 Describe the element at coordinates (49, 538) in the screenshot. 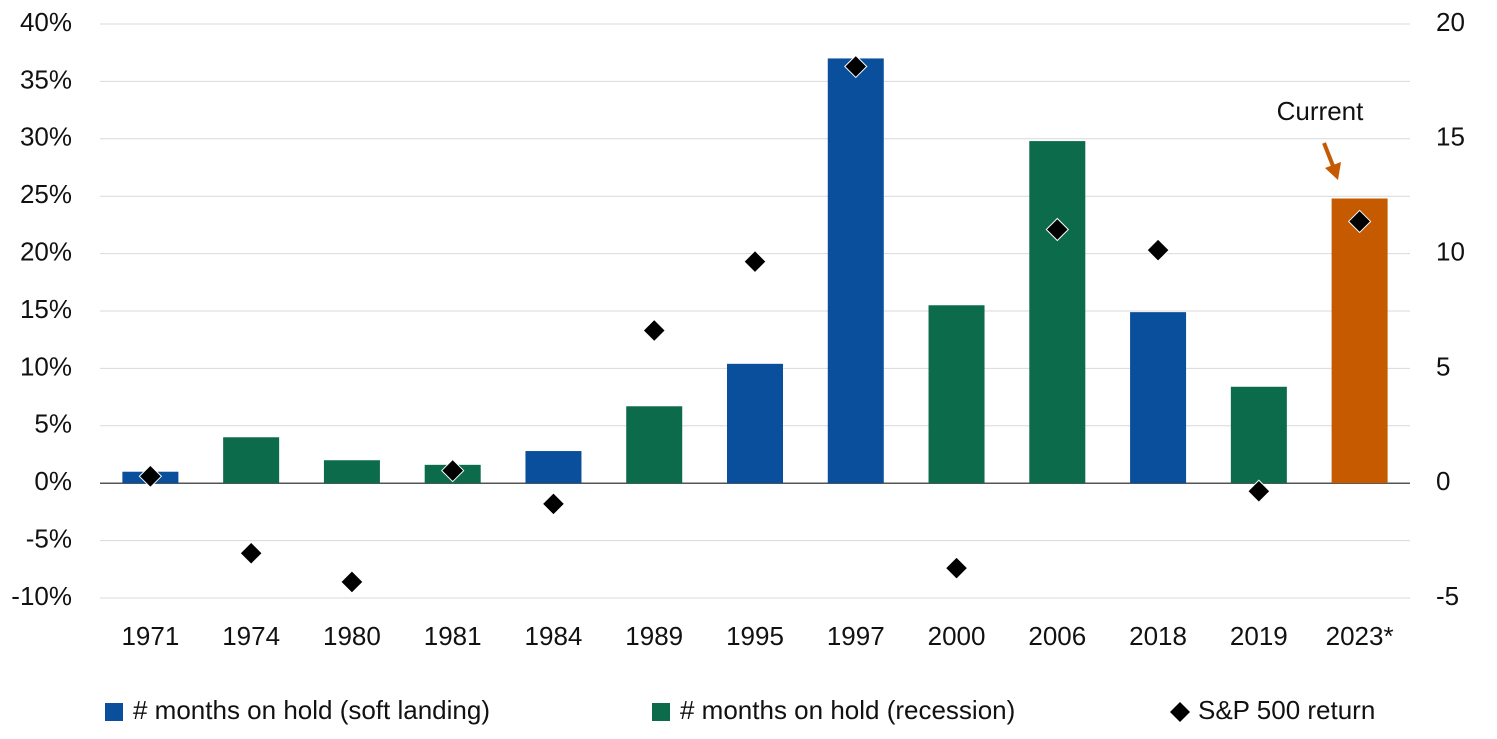

I see `y-tick-label: -5%` at that location.